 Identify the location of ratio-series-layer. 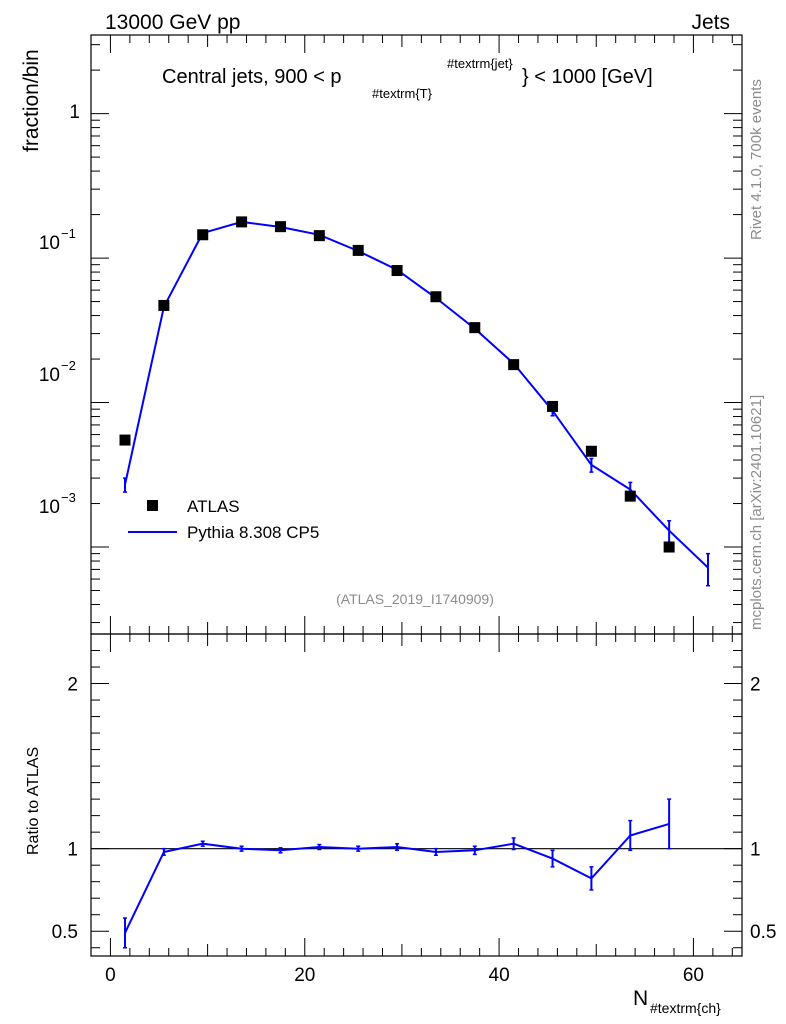
(416, 873).